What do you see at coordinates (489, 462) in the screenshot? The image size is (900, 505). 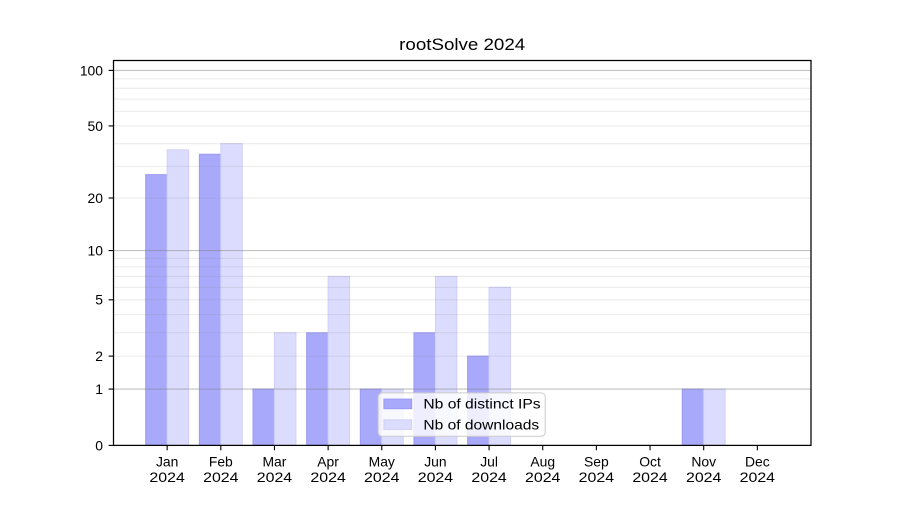 I see `svg-text: Jul` at bounding box center [489, 462].